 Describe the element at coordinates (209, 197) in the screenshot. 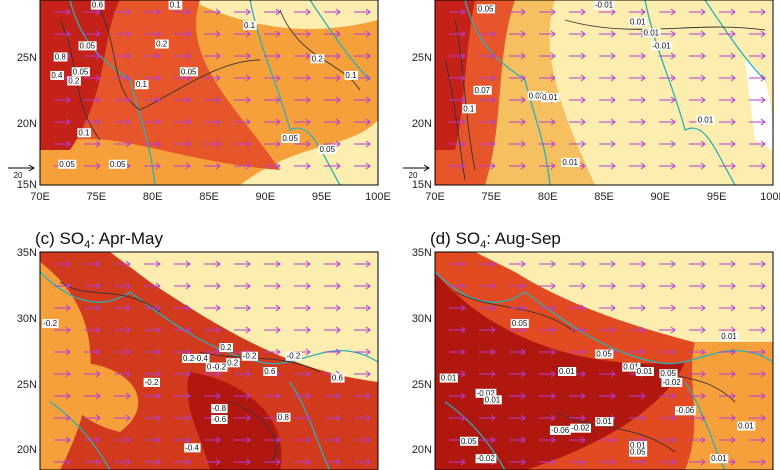

I see `lon-tick-label: 85E` at that location.